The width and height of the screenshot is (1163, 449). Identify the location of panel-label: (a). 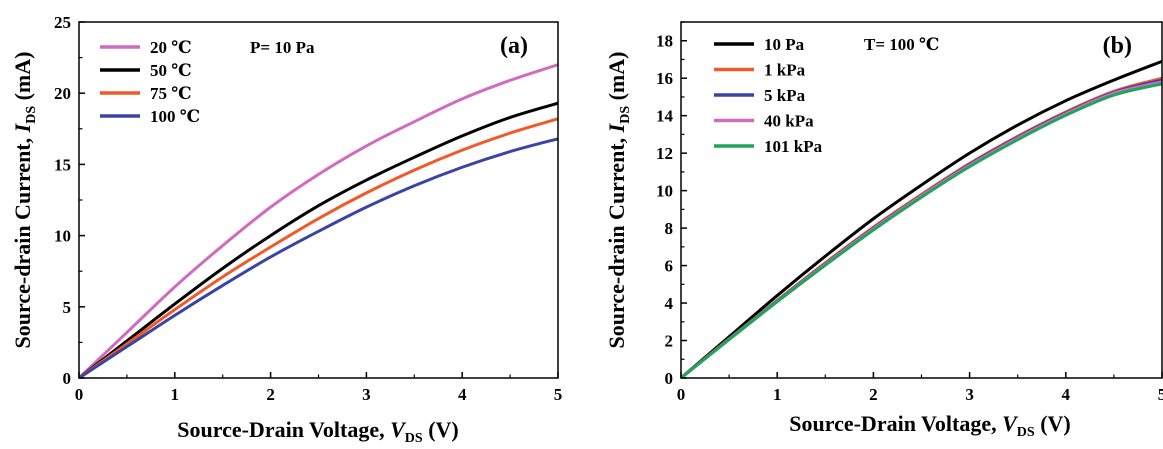
(514, 46).